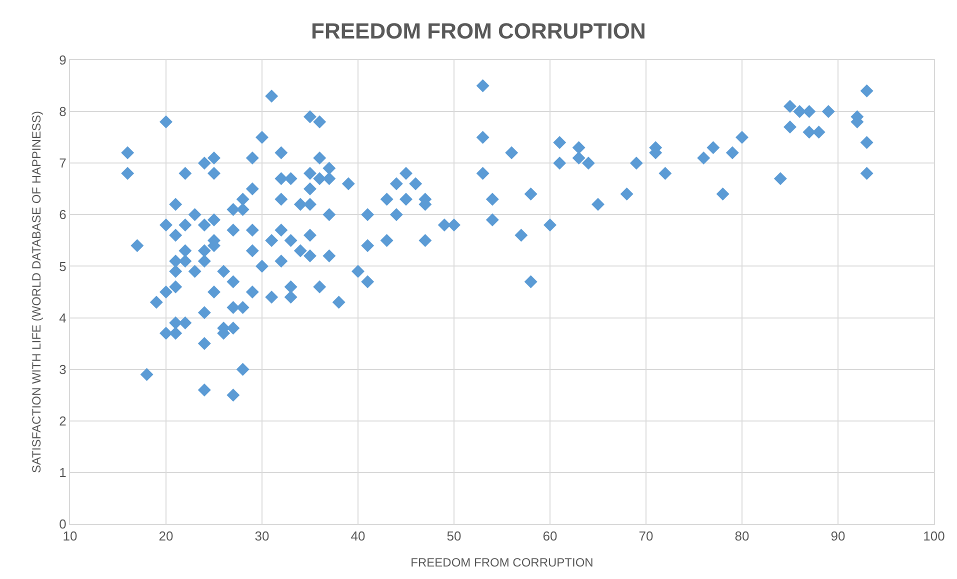  Describe the element at coordinates (36, 292) in the screenshot. I see `y-axis-title: SATISFACTION WITH LIFE (WORLD DATABASE OF HAPPINESS)` at that location.